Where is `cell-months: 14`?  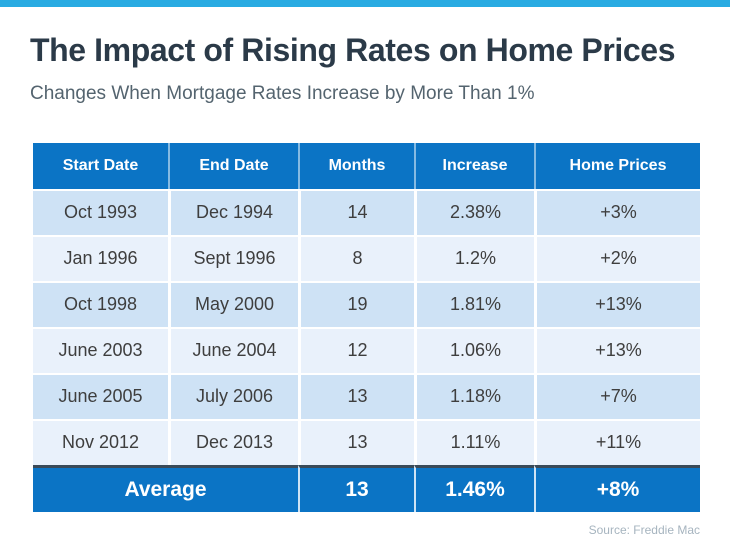 cell-months: 14 is located at coordinates (356, 211).